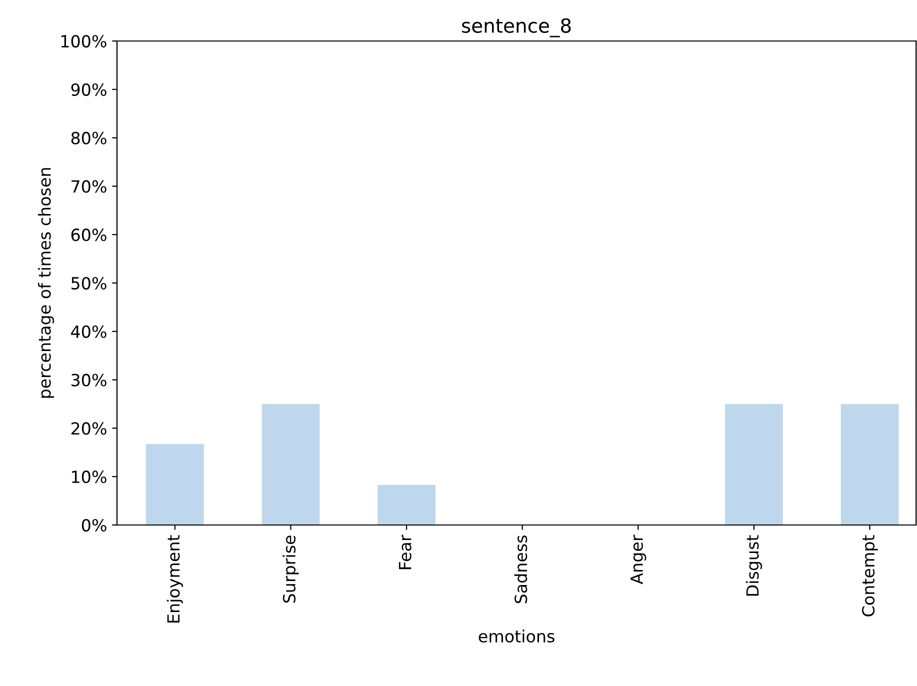 Image resolution: width=917 pixels, height=686 pixels. I want to click on y-tick-label: 80%, so click(88, 138).